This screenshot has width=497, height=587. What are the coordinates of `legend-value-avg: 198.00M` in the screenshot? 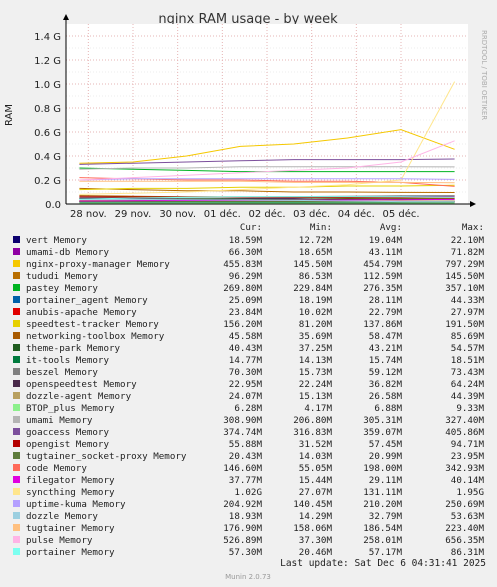 It's located at (382, 468).